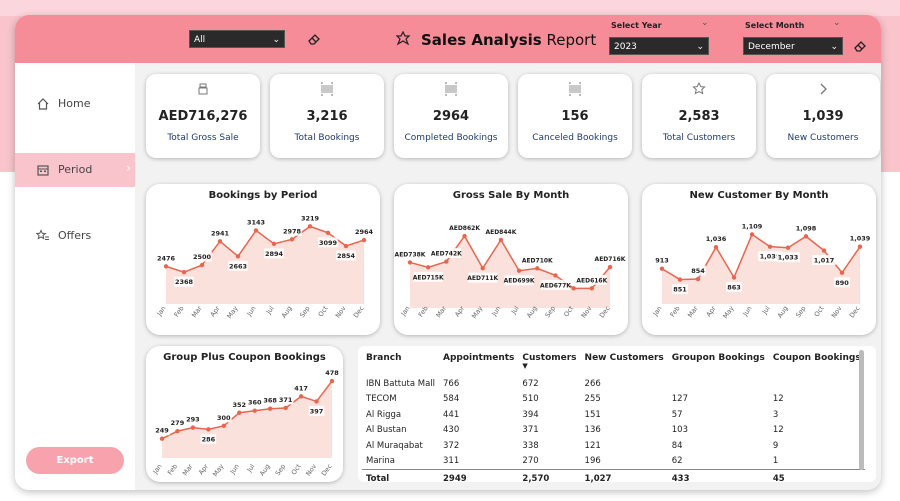  What do you see at coordinates (592, 461) in the screenshot?
I see `table-cell: 196` at bounding box center [592, 461].